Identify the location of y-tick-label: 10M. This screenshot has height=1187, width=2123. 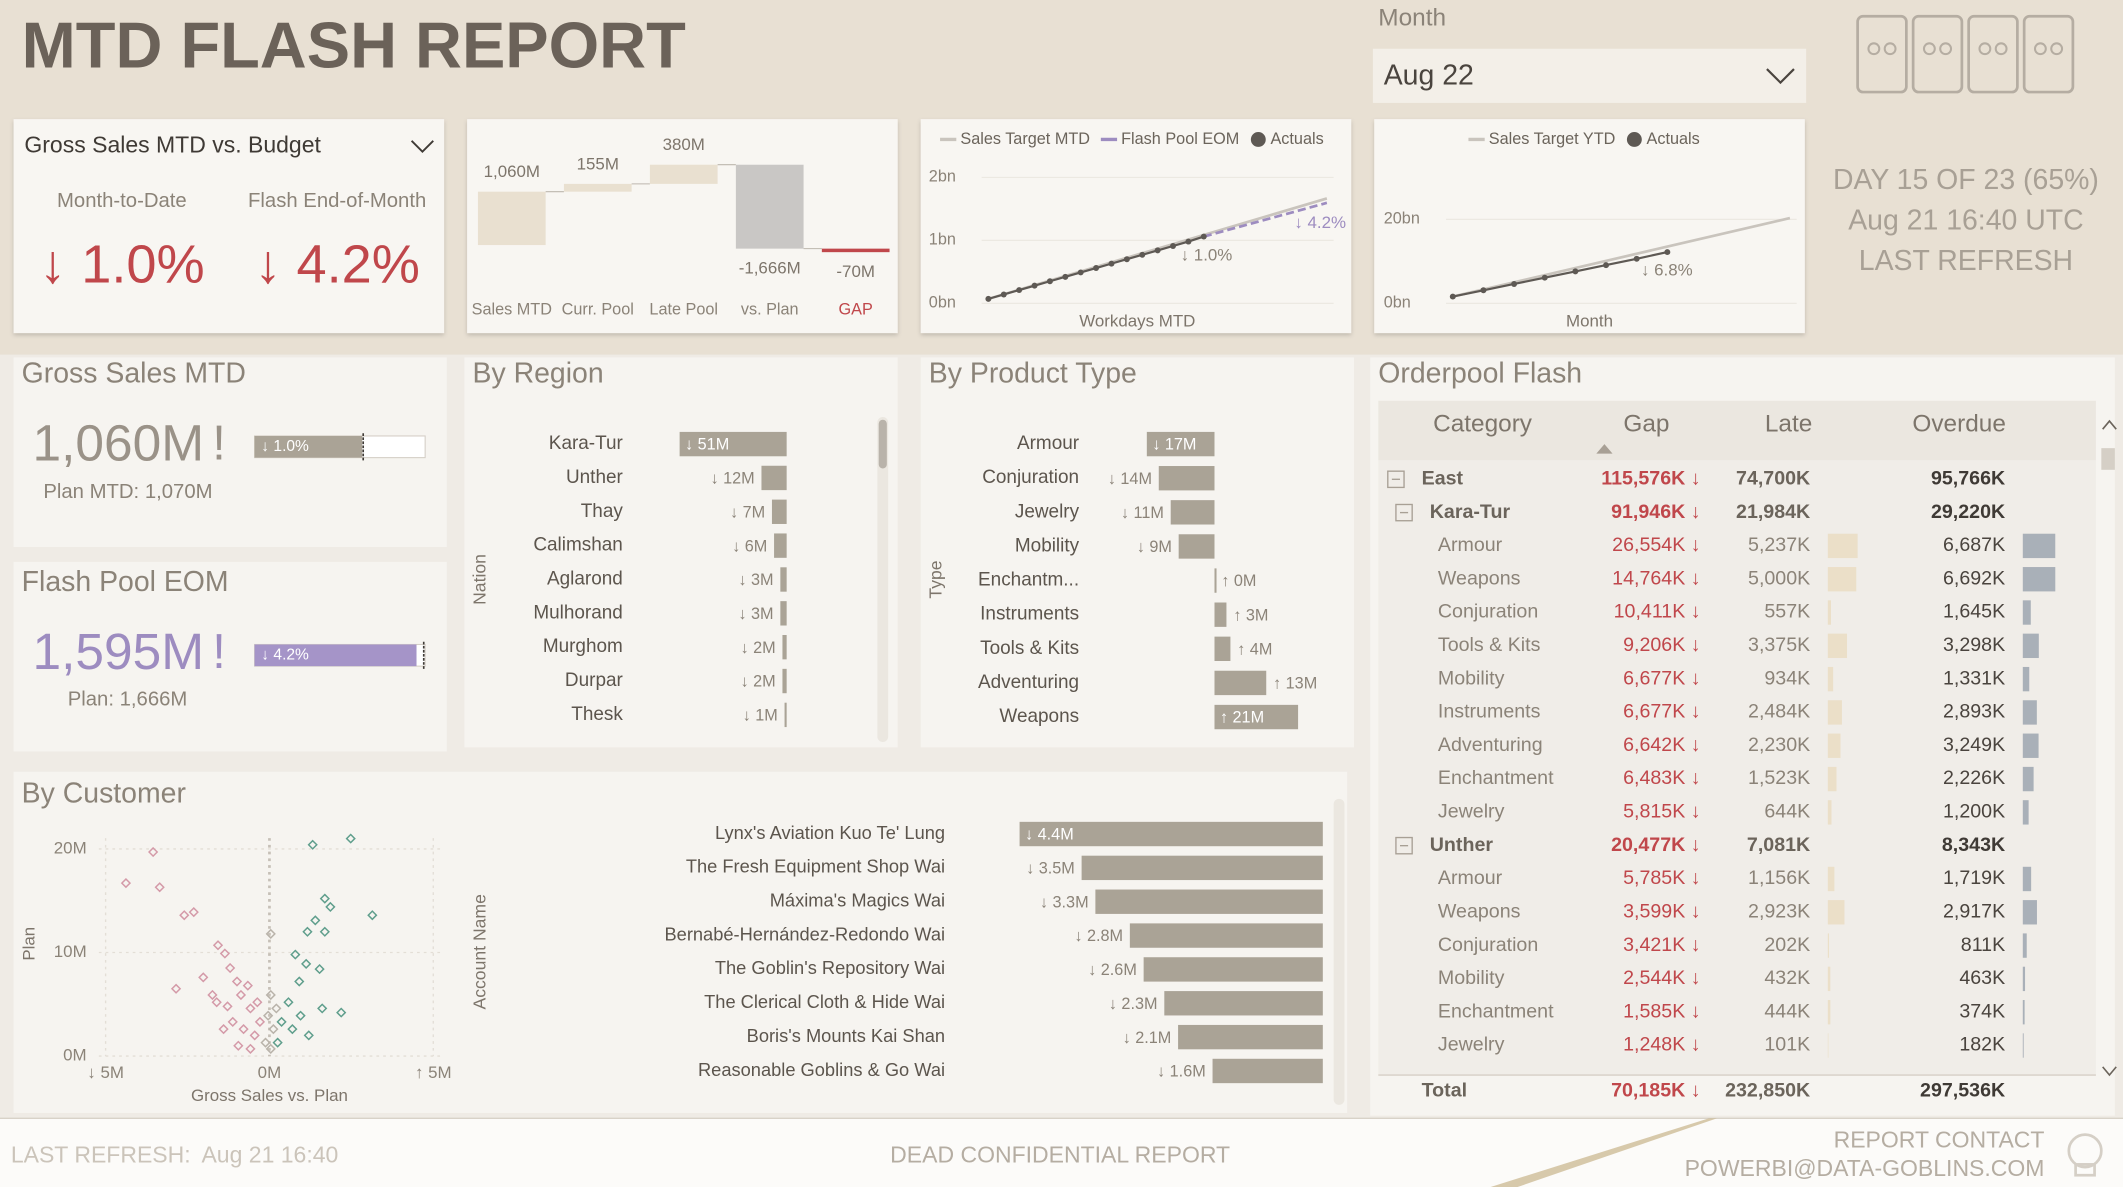
(70, 951).